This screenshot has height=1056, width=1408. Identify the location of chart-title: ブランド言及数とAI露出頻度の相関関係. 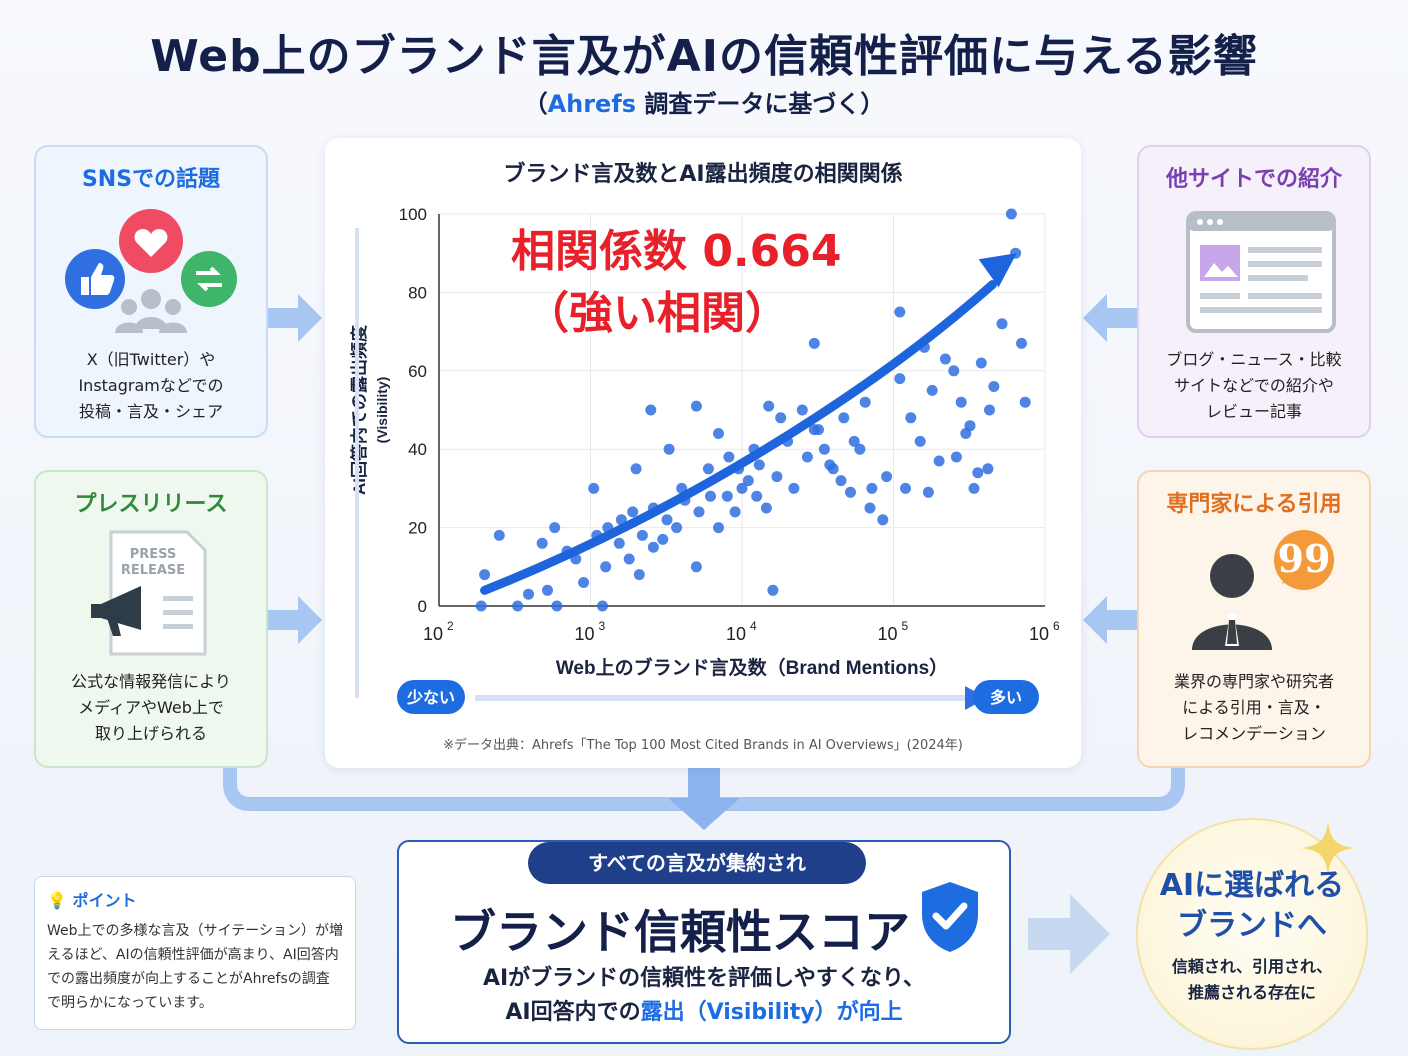
(703, 174).